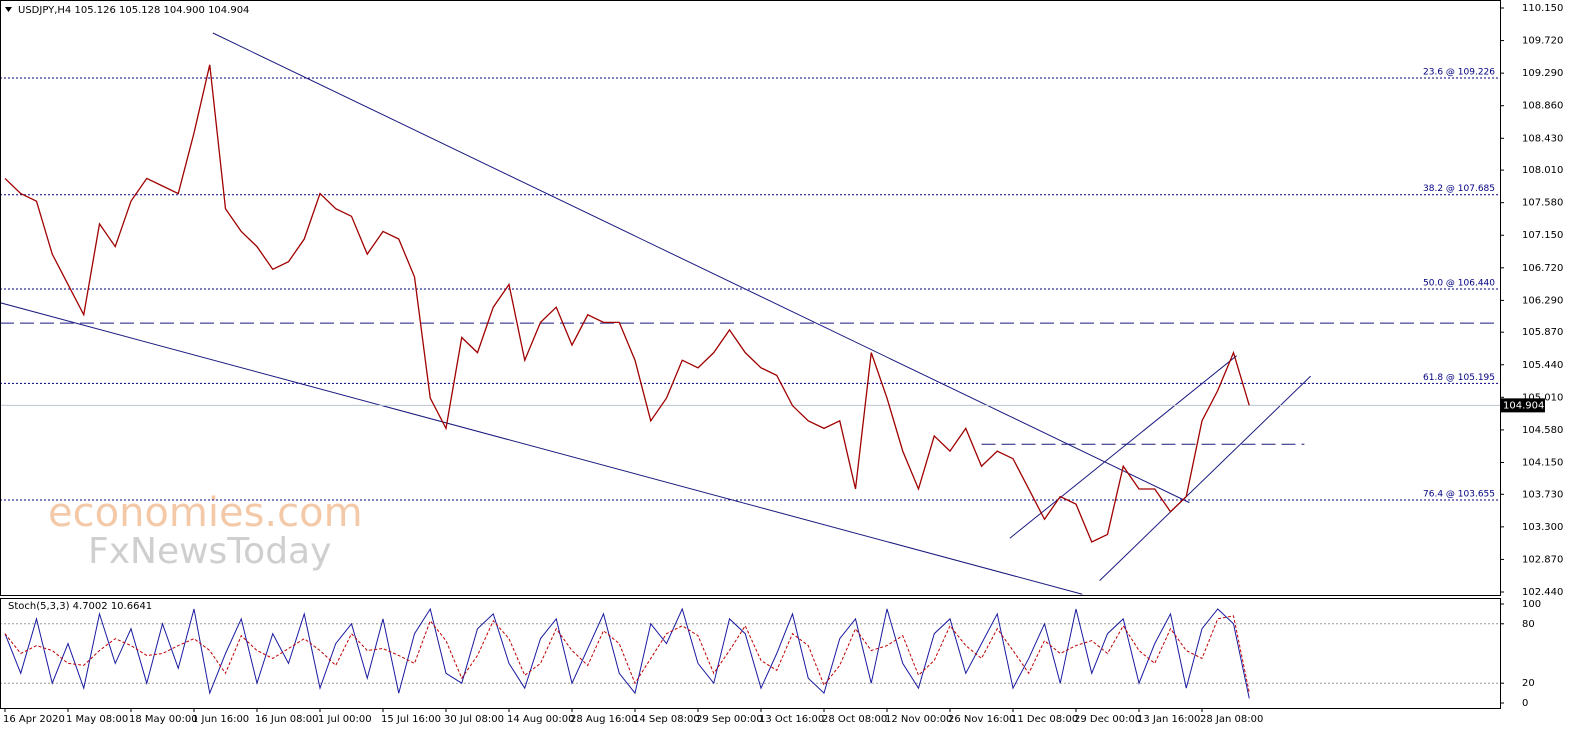 The width and height of the screenshot is (1596, 747). I want to click on y-tick-label: 106.290, so click(1542, 300).